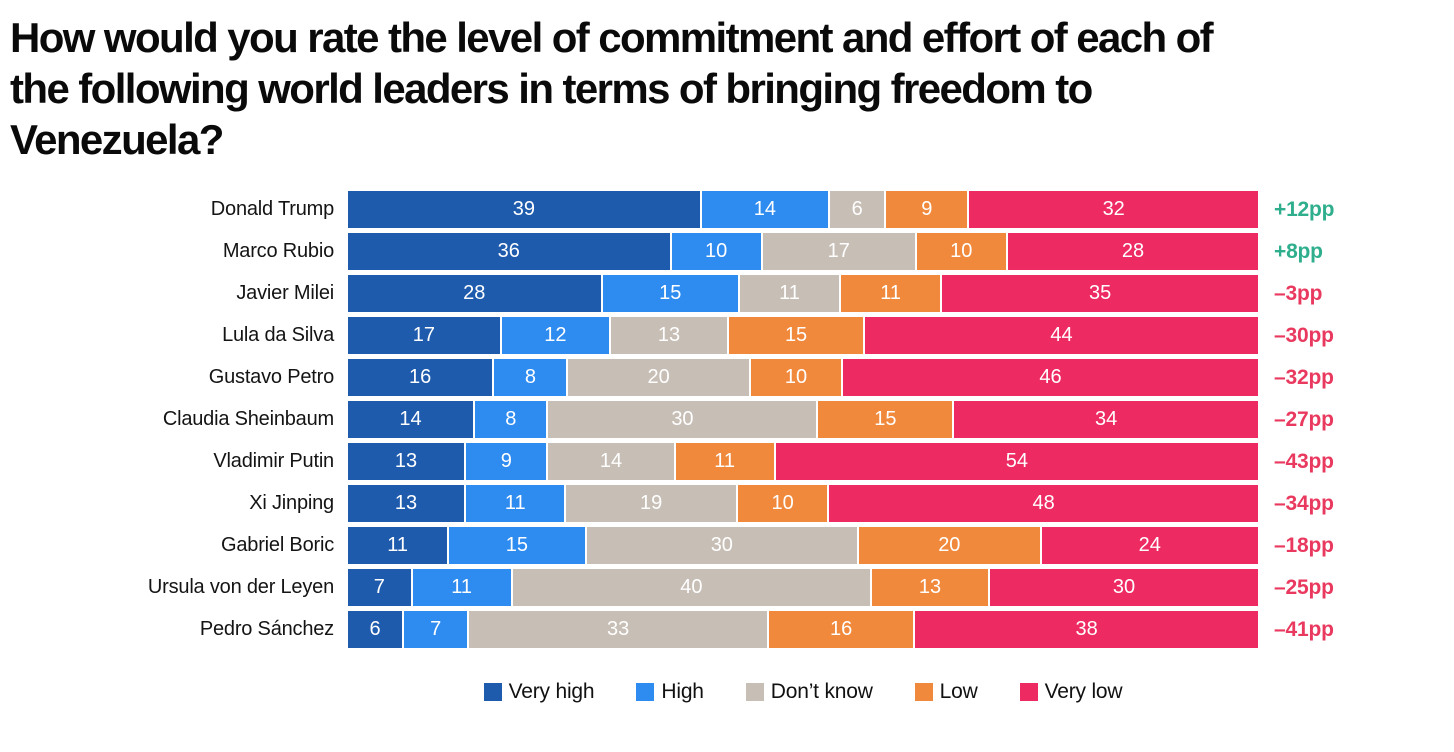 The image size is (1454, 752). Describe the element at coordinates (958, 691) in the screenshot. I see `legend-label: Low` at that location.